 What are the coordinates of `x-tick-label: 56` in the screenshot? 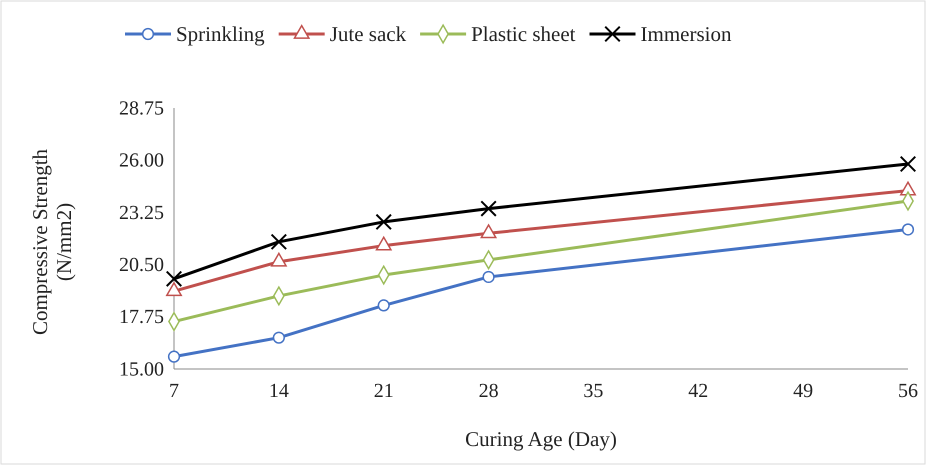 It's located at (908, 391).